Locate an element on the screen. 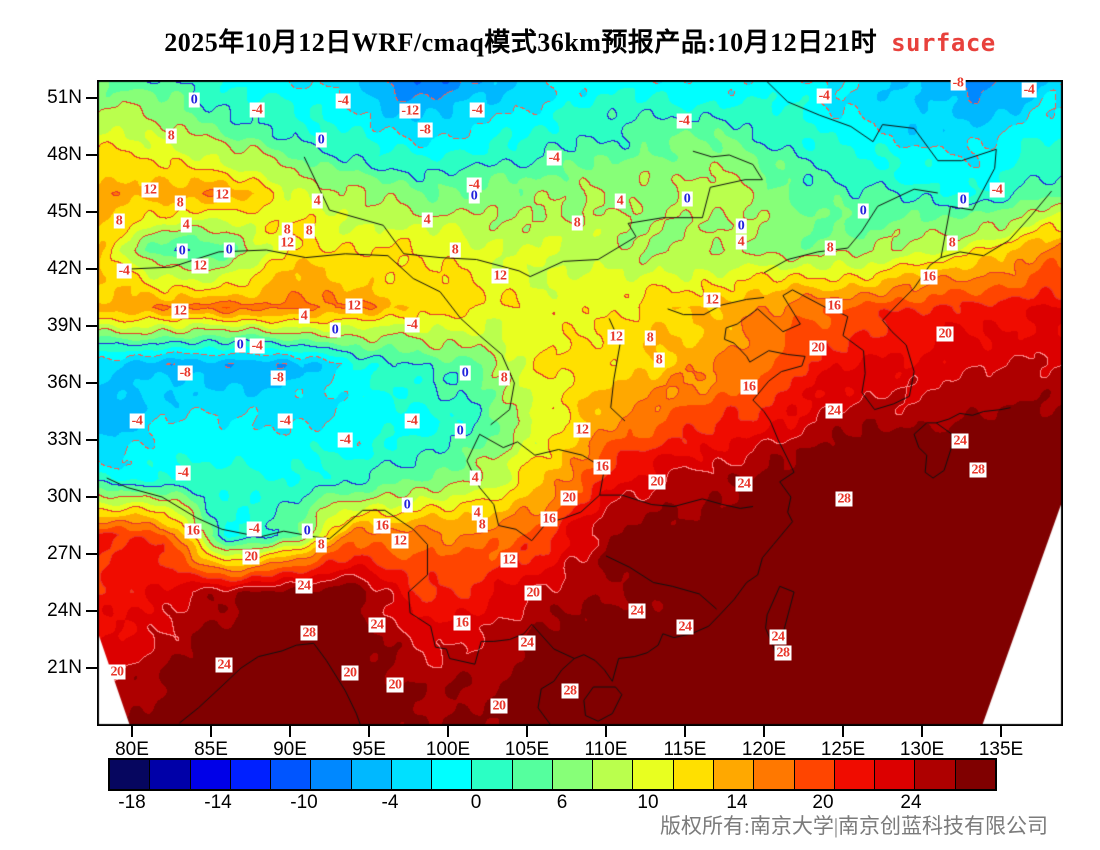  lat-tick-label: 42N is located at coordinates (64, 268).